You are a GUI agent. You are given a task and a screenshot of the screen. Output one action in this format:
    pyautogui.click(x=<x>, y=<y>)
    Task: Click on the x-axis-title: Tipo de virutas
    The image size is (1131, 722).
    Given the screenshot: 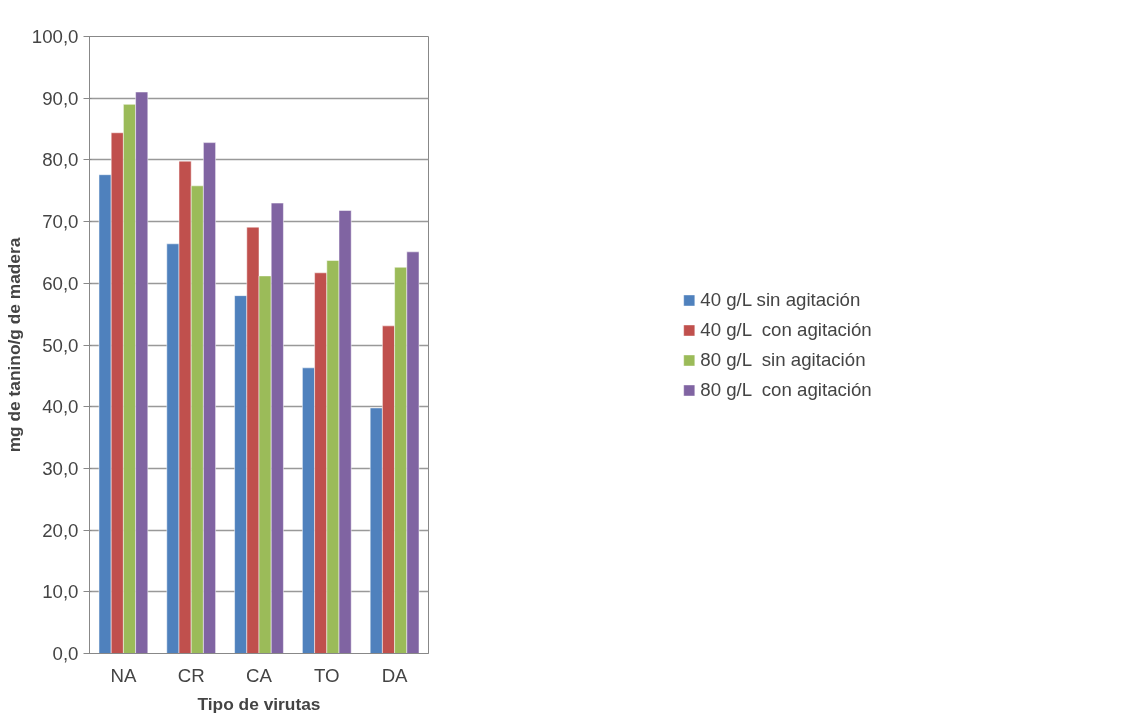 What is the action you would take?
    pyautogui.click(x=259, y=703)
    